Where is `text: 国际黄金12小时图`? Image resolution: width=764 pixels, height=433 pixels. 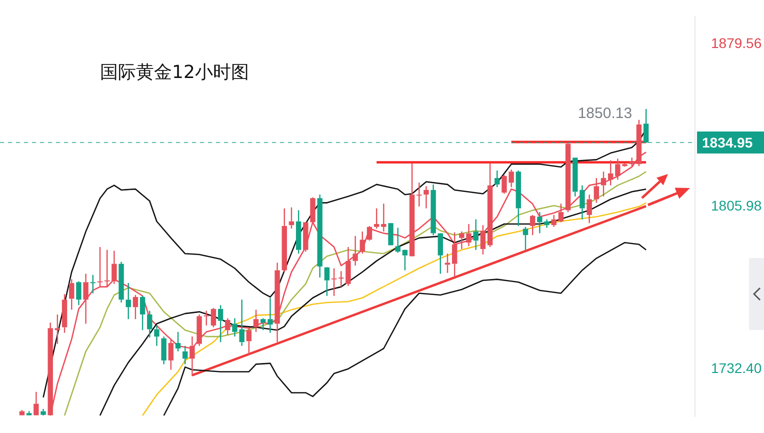 text: 国际黄金12小时图 is located at coordinates (174, 72).